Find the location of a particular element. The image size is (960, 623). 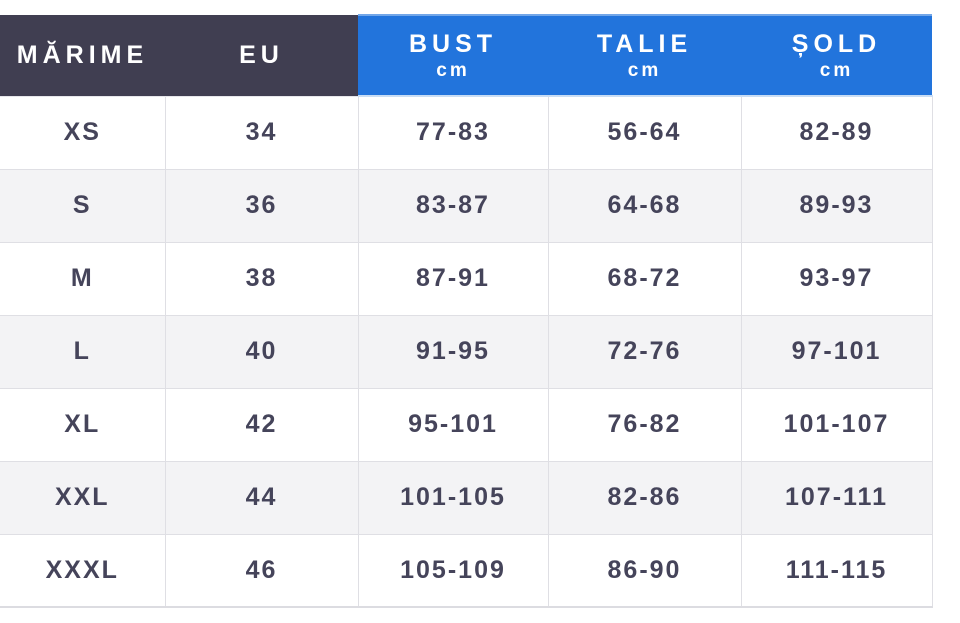

column-header-bust-unit: cm is located at coordinates (453, 70).